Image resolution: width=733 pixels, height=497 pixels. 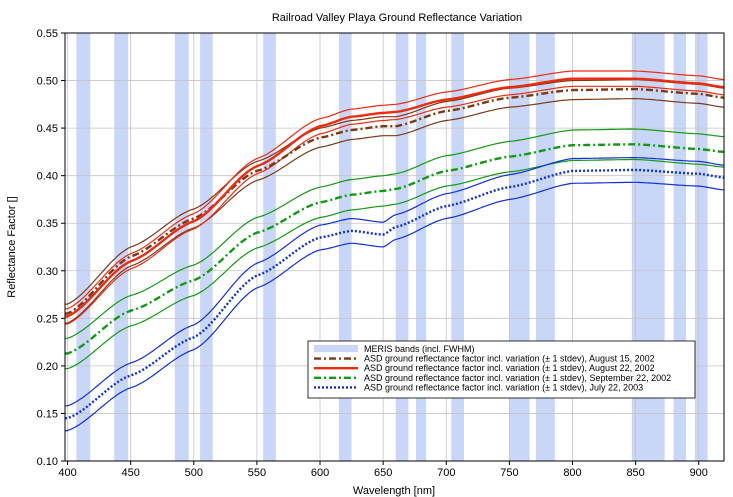 What do you see at coordinates (383, 473) in the screenshot?
I see `x-tick-label: 650` at bounding box center [383, 473].